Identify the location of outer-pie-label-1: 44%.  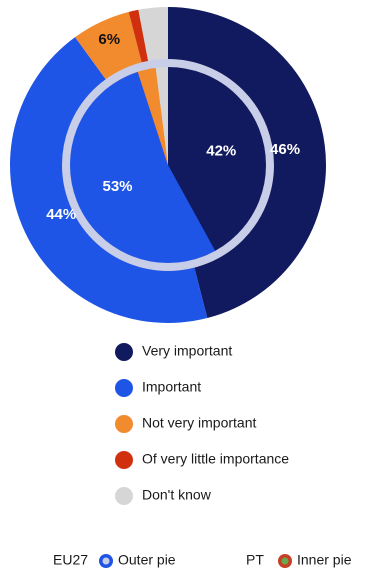
(61, 214).